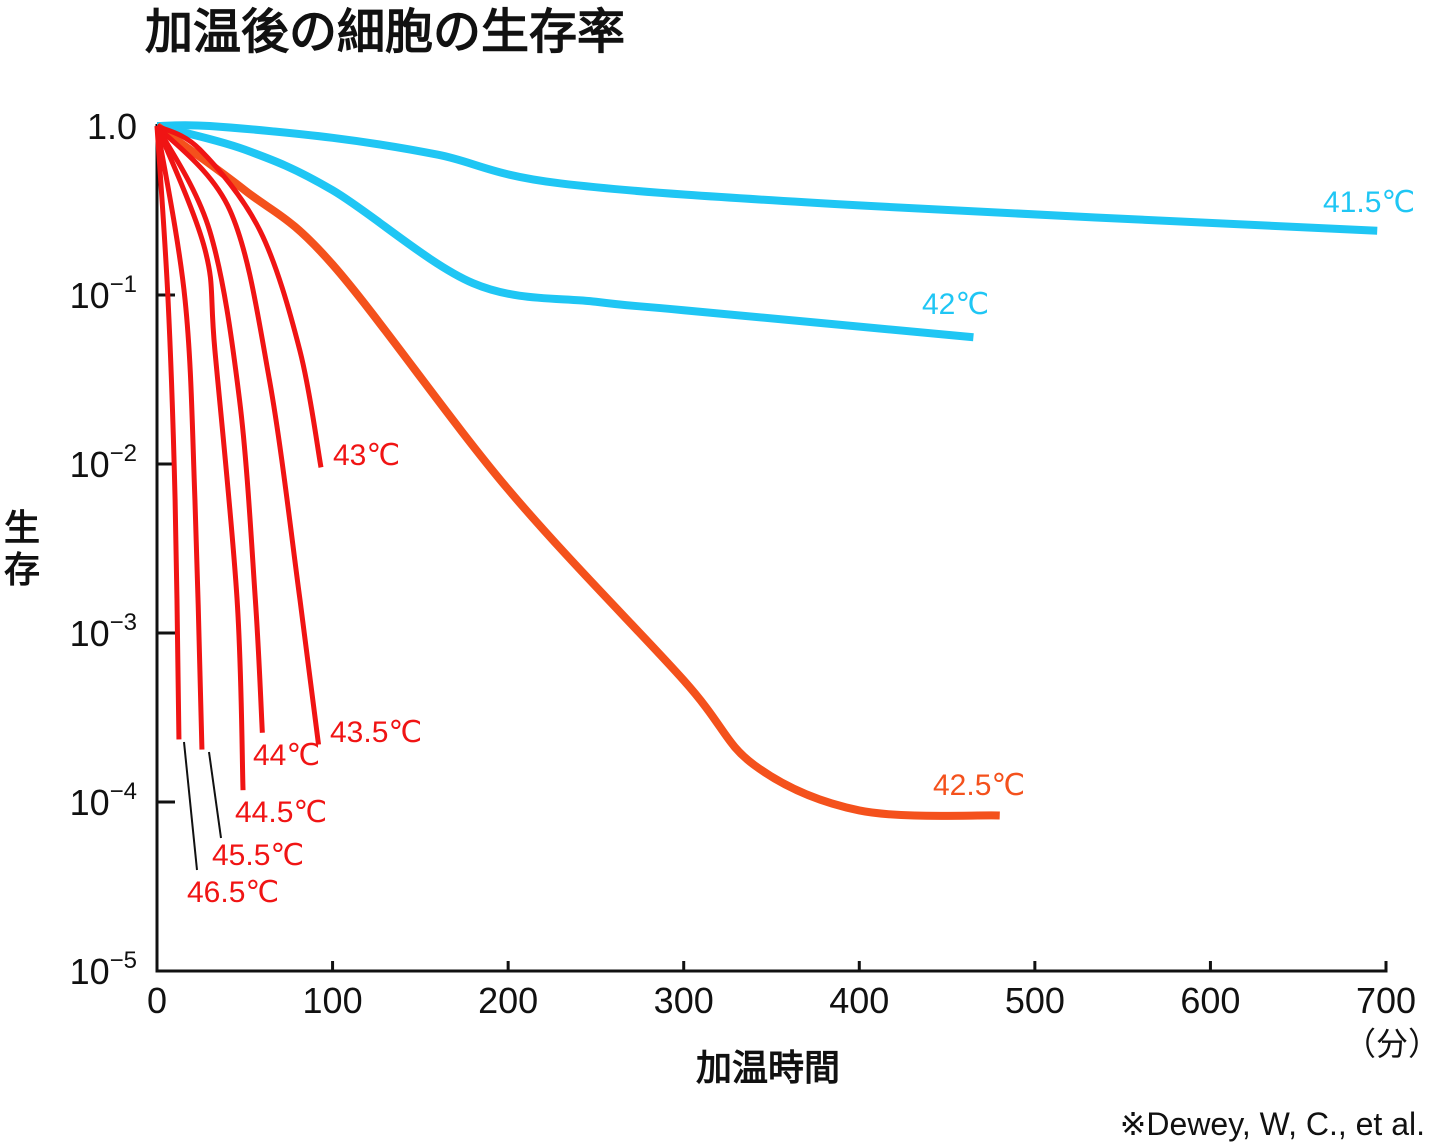 Image resolution: width=1440 pixels, height=1147 pixels. I want to click on y-tick-label: 10⁻⁵, so click(103, 969).